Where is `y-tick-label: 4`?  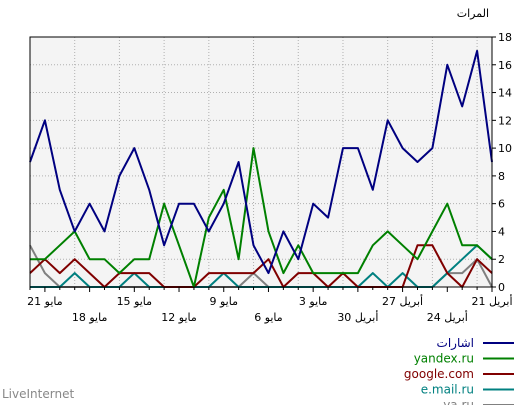 y-tick-label: 4 is located at coordinates (501, 231).